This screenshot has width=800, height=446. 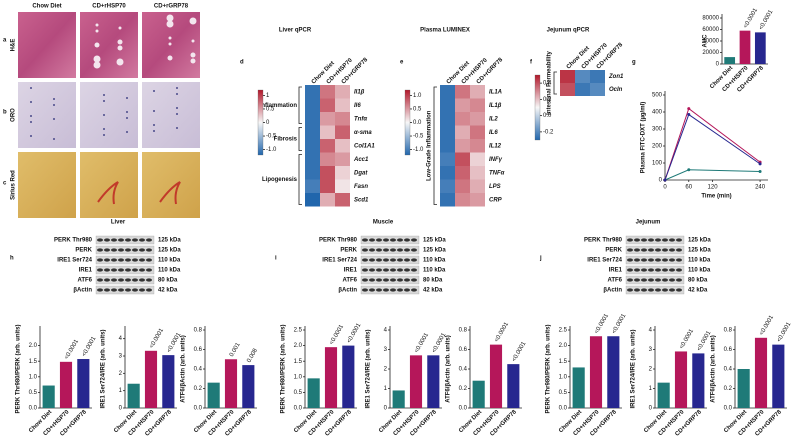 I want to click on y-tick-label: 3, so click(x=386, y=350).